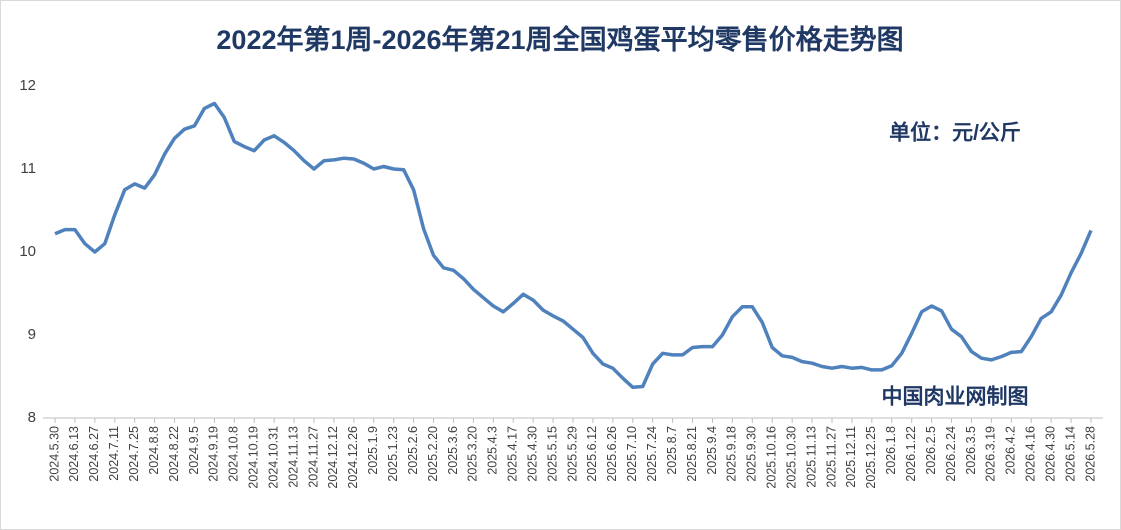  What do you see at coordinates (1031, 454) in the screenshot?
I see `x-tick-label: 2026.4.16` at bounding box center [1031, 454].